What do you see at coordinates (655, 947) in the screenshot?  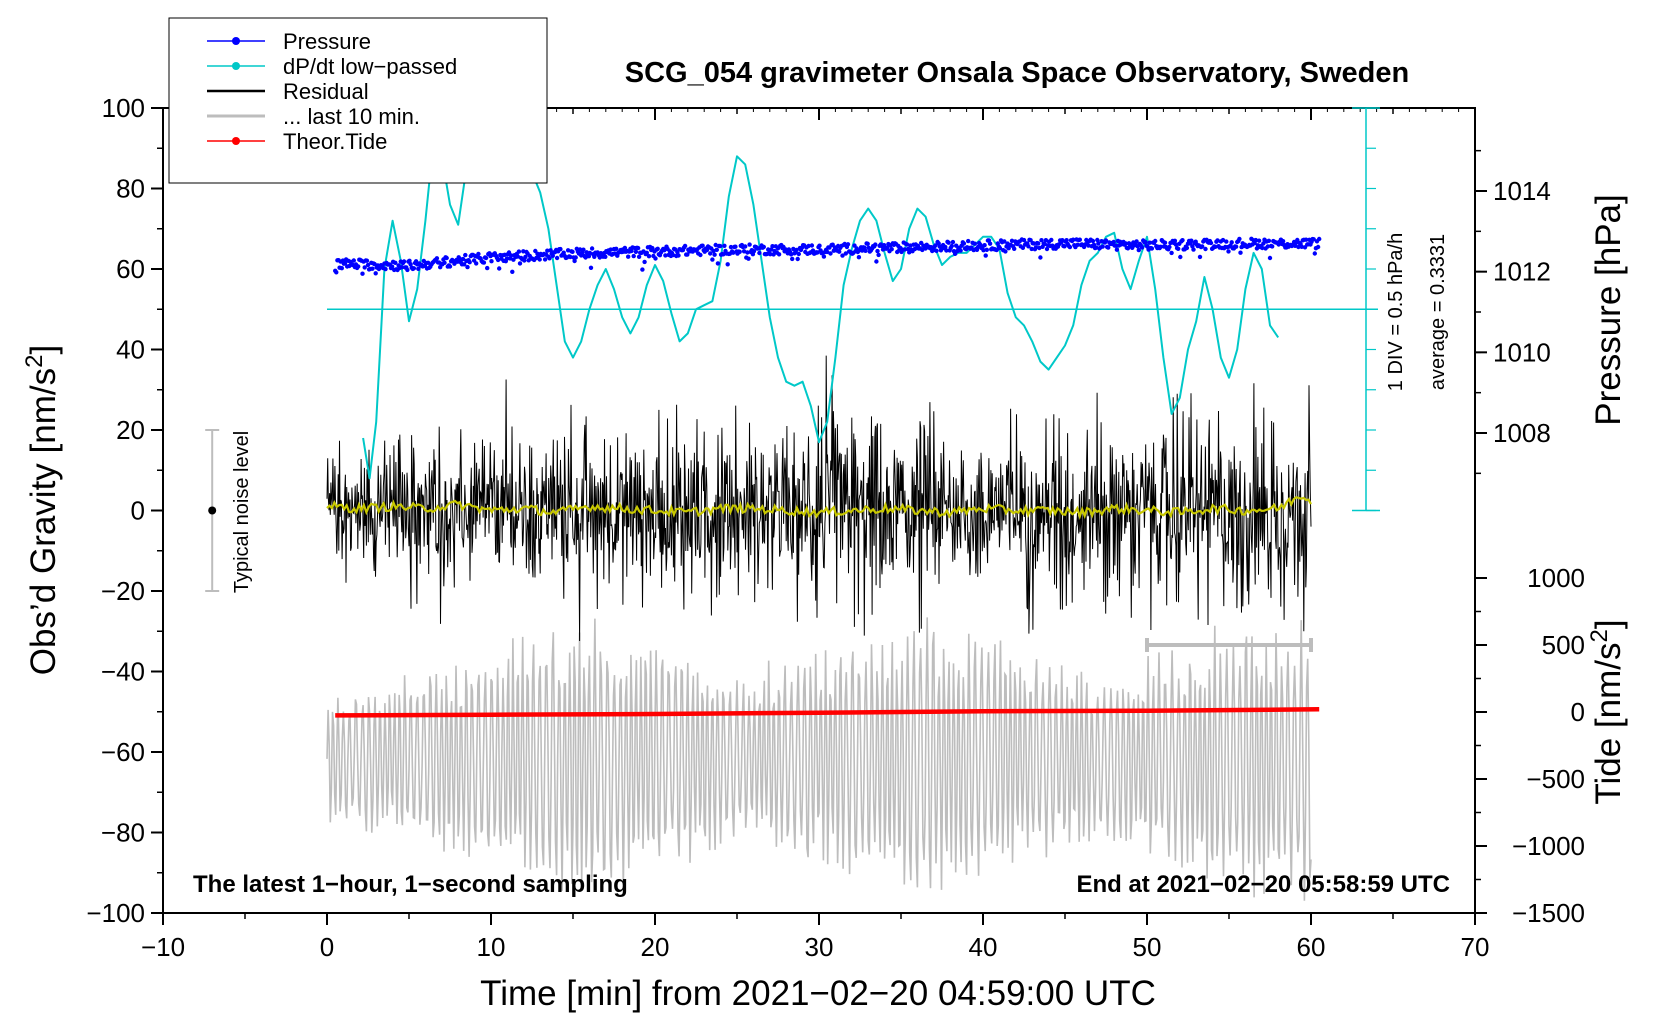 I see `x-tick-label: 20` at bounding box center [655, 947].